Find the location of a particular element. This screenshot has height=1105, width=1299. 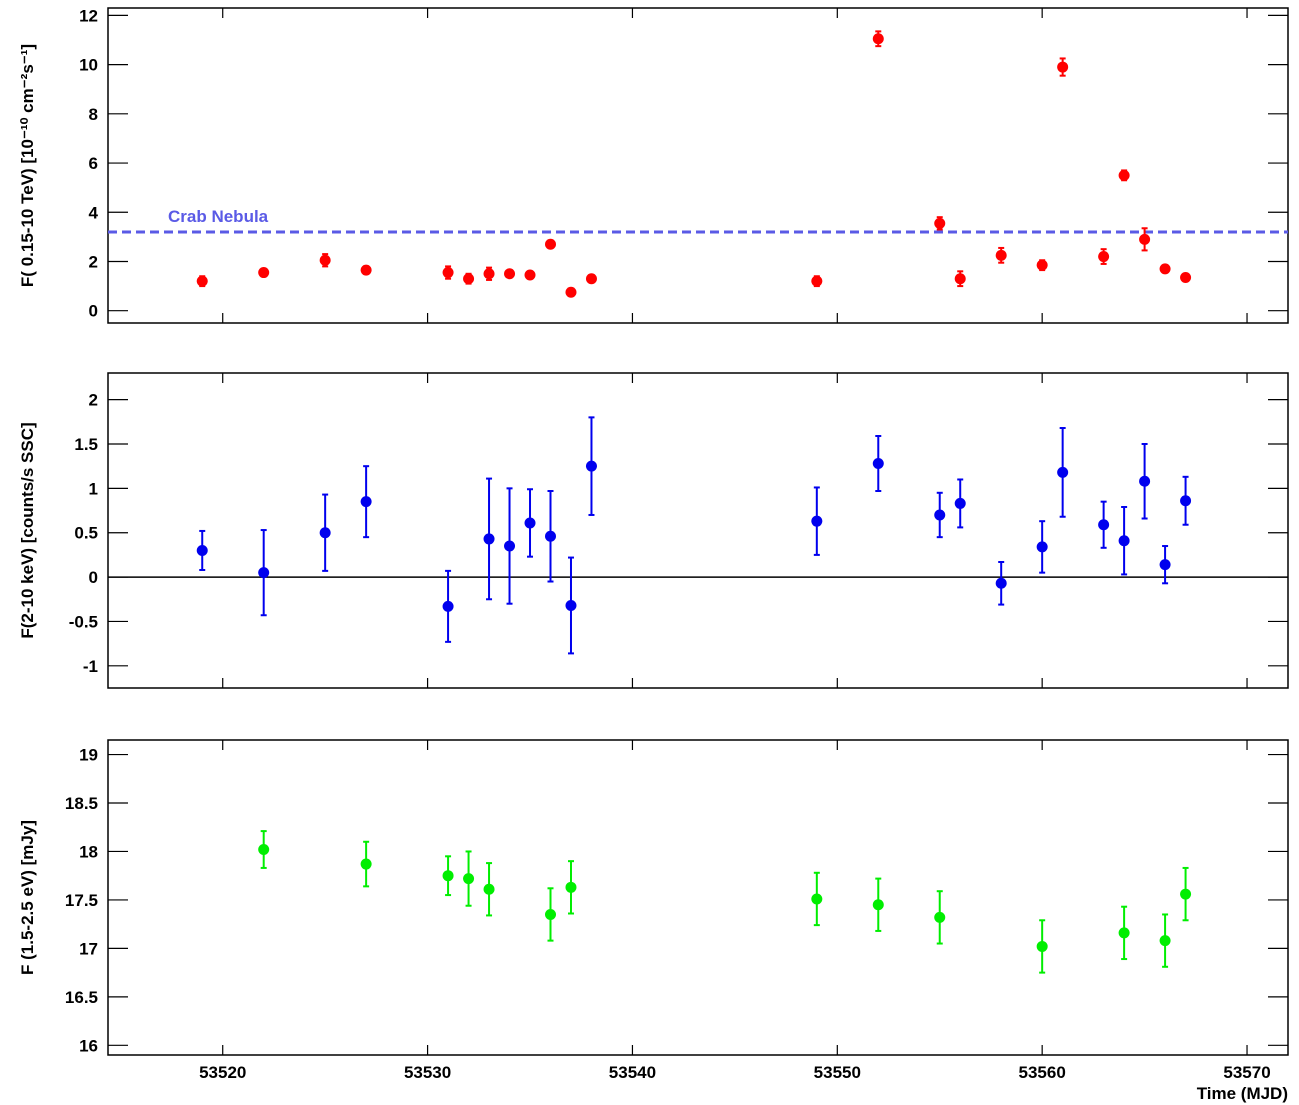

y-tick-label: 19 is located at coordinates (88, 755).